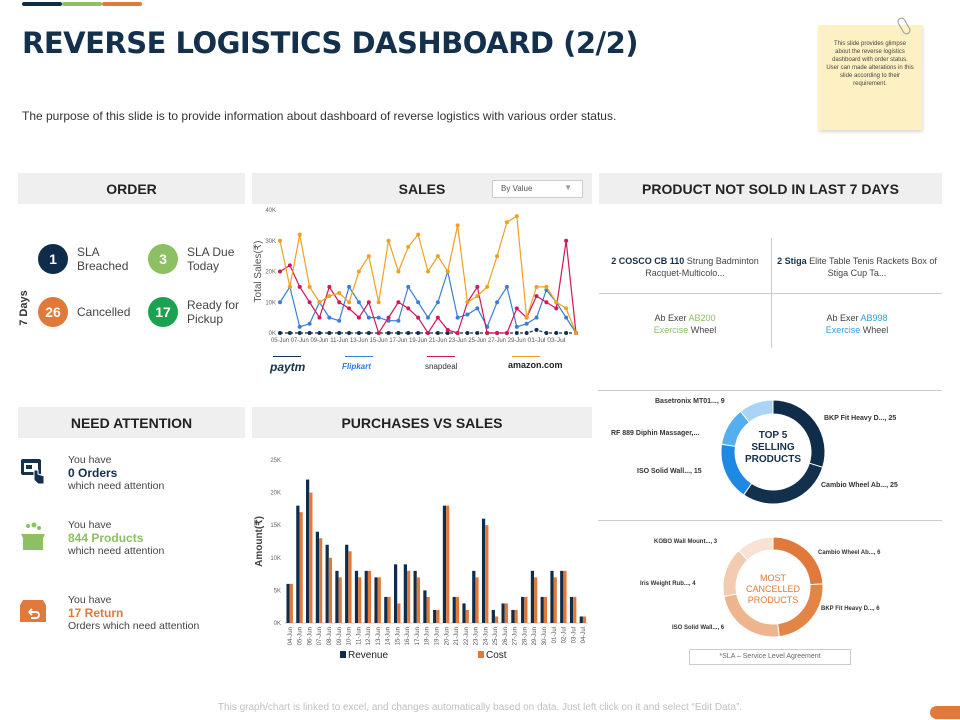 The width and height of the screenshot is (960, 720). What do you see at coordinates (408, 636) in the screenshot?
I see `x-tick-label: 16-Jun` at bounding box center [408, 636].